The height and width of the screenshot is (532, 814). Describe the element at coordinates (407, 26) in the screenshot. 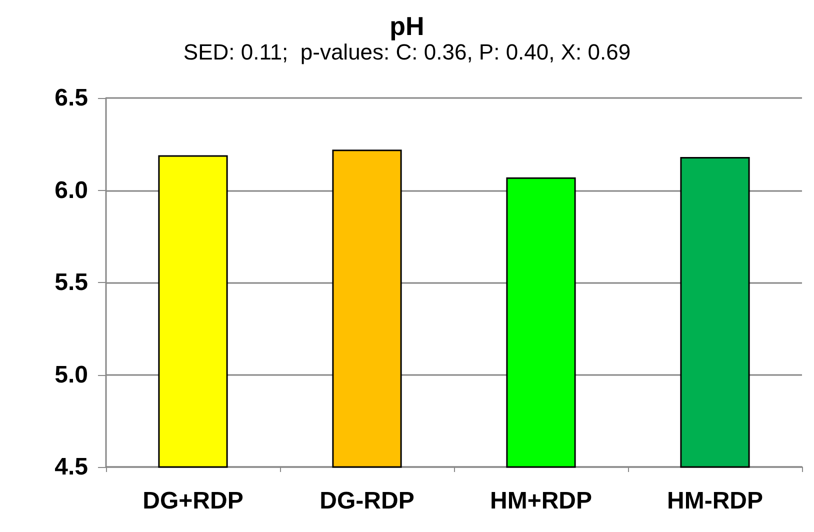

I see `chart-title: pH` at that location.